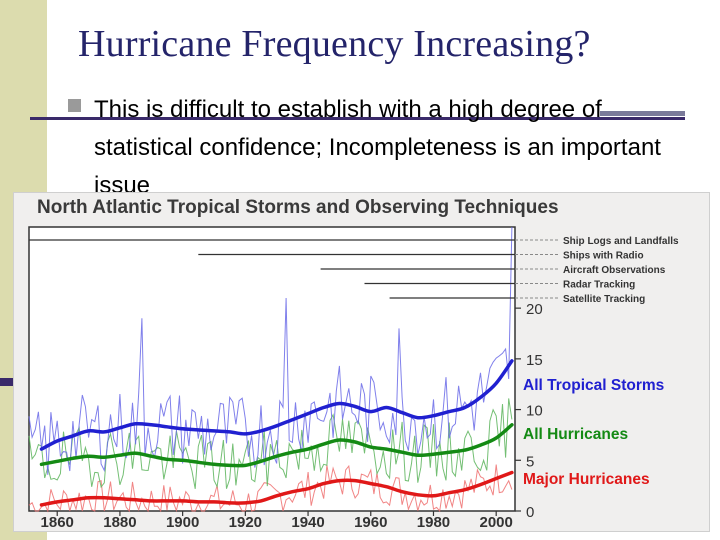  Describe the element at coordinates (245, 522) in the screenshot. I see `x-tick-label: 1920` at that location.